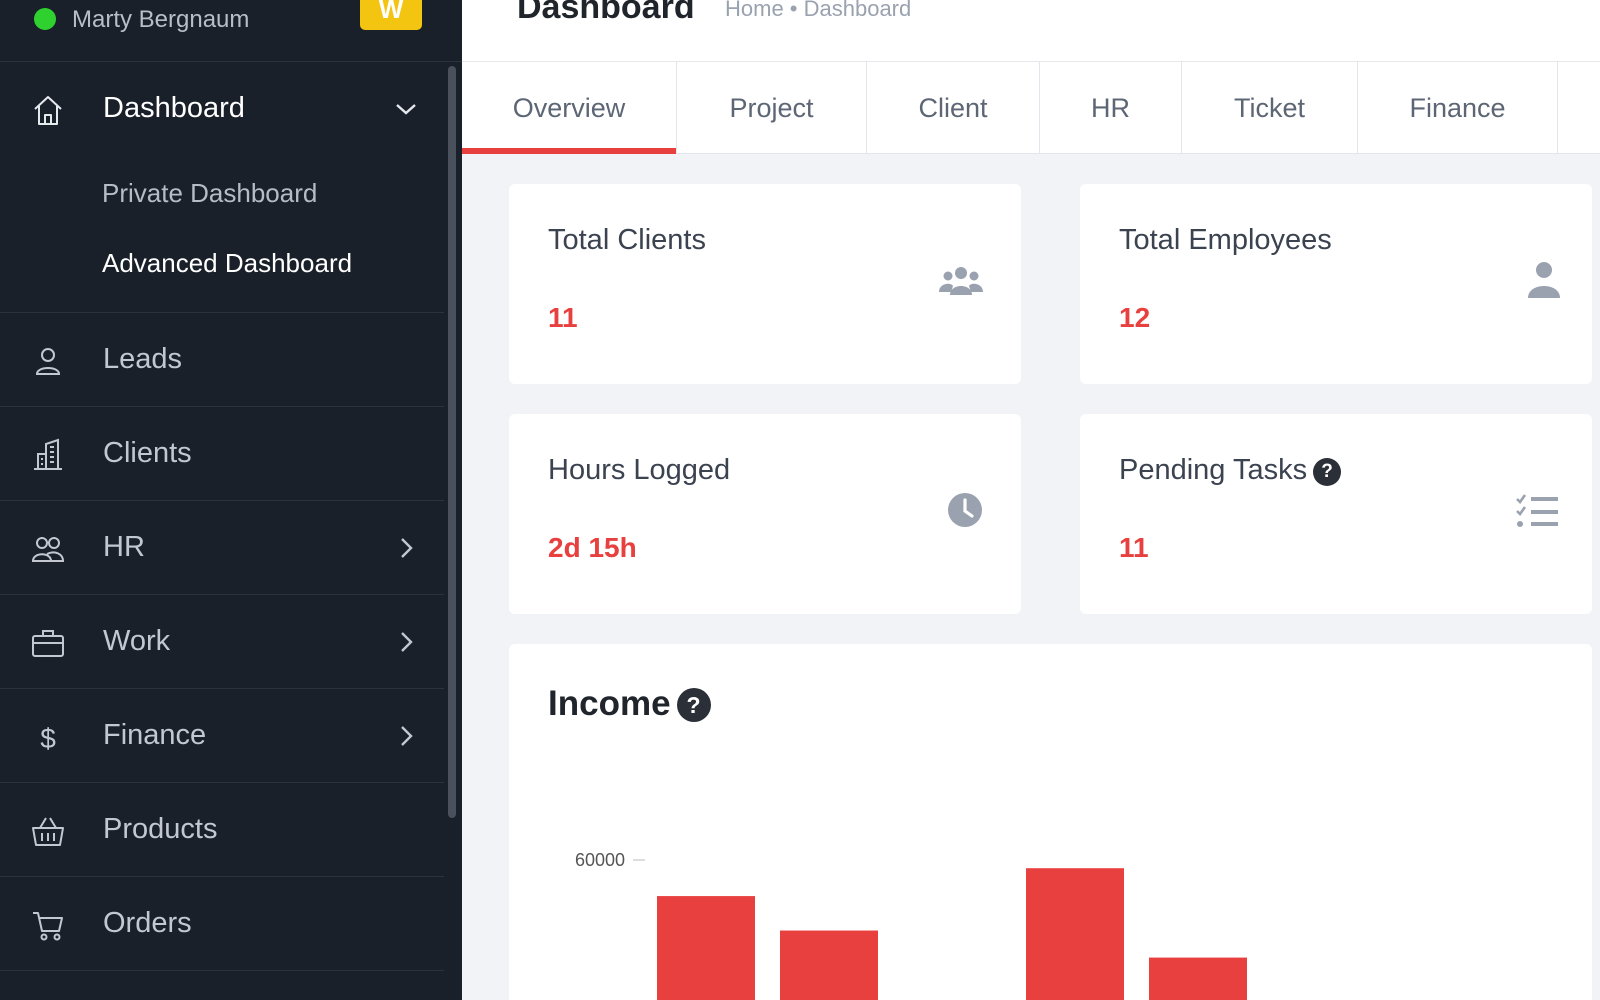  I want to click on y-tick-label: 60000, so click(600, 860).